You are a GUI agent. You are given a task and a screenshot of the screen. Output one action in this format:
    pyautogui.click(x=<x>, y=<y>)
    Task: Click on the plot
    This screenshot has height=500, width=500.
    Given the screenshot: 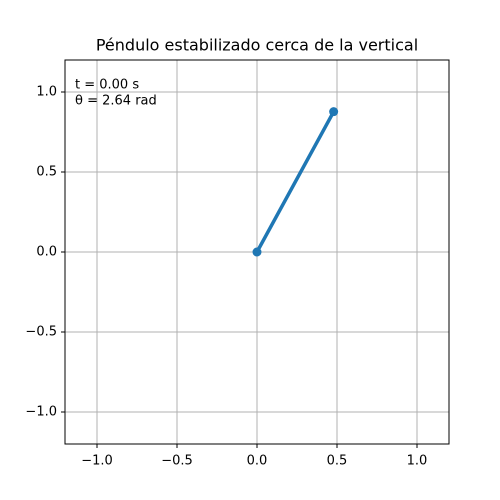 What is the action you would take?
    pyautogui.click(x=295, y=182)
    